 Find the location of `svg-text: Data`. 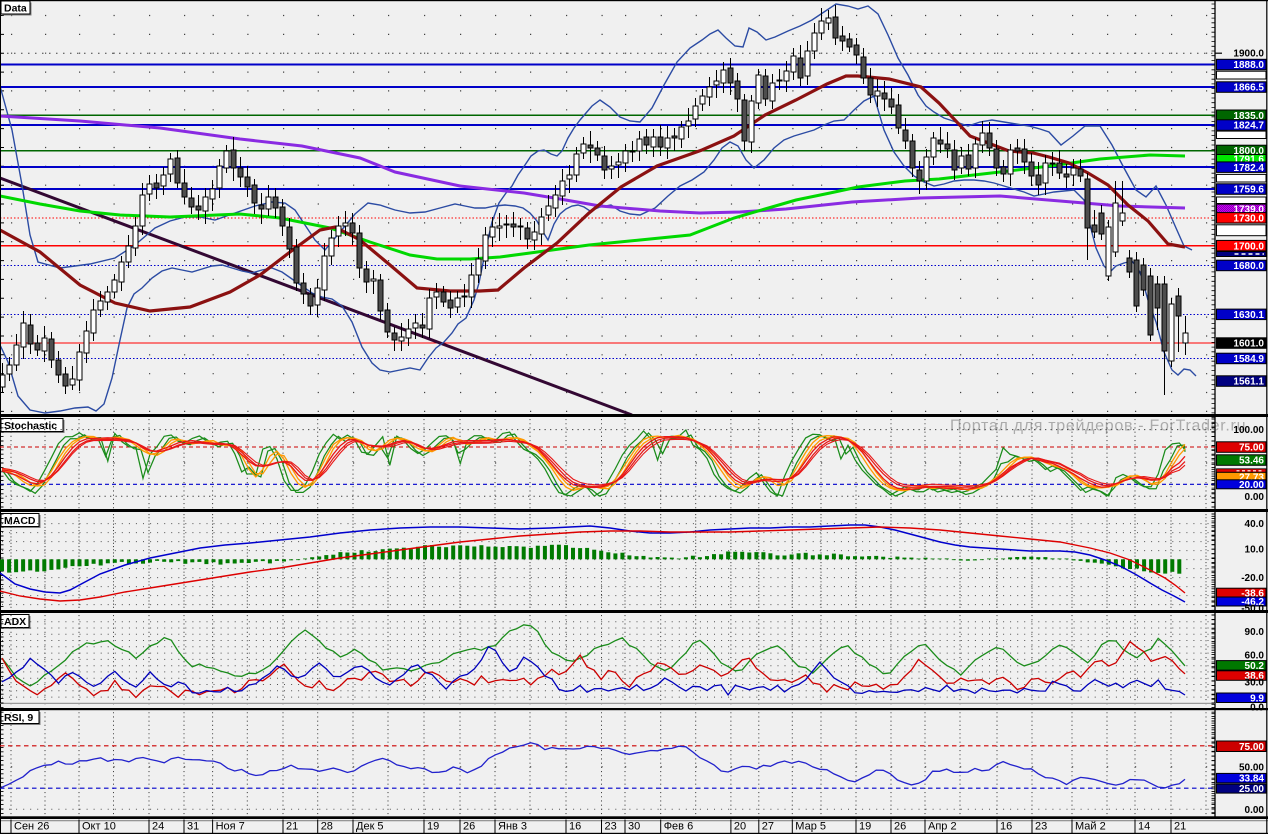

svg-text: Data is located at coordinates (15, 9).